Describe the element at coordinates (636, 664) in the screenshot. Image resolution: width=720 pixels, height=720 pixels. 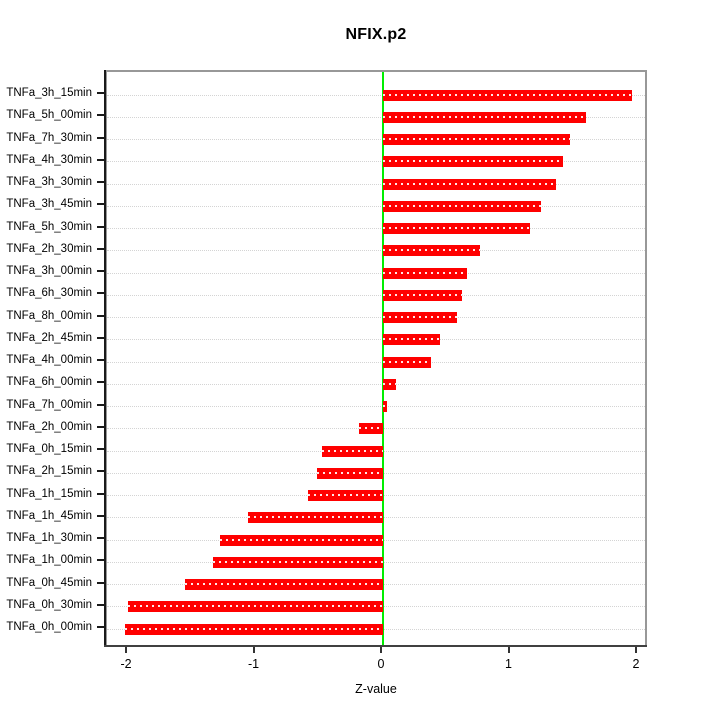
I see `x-tick-label: 2` at that location.